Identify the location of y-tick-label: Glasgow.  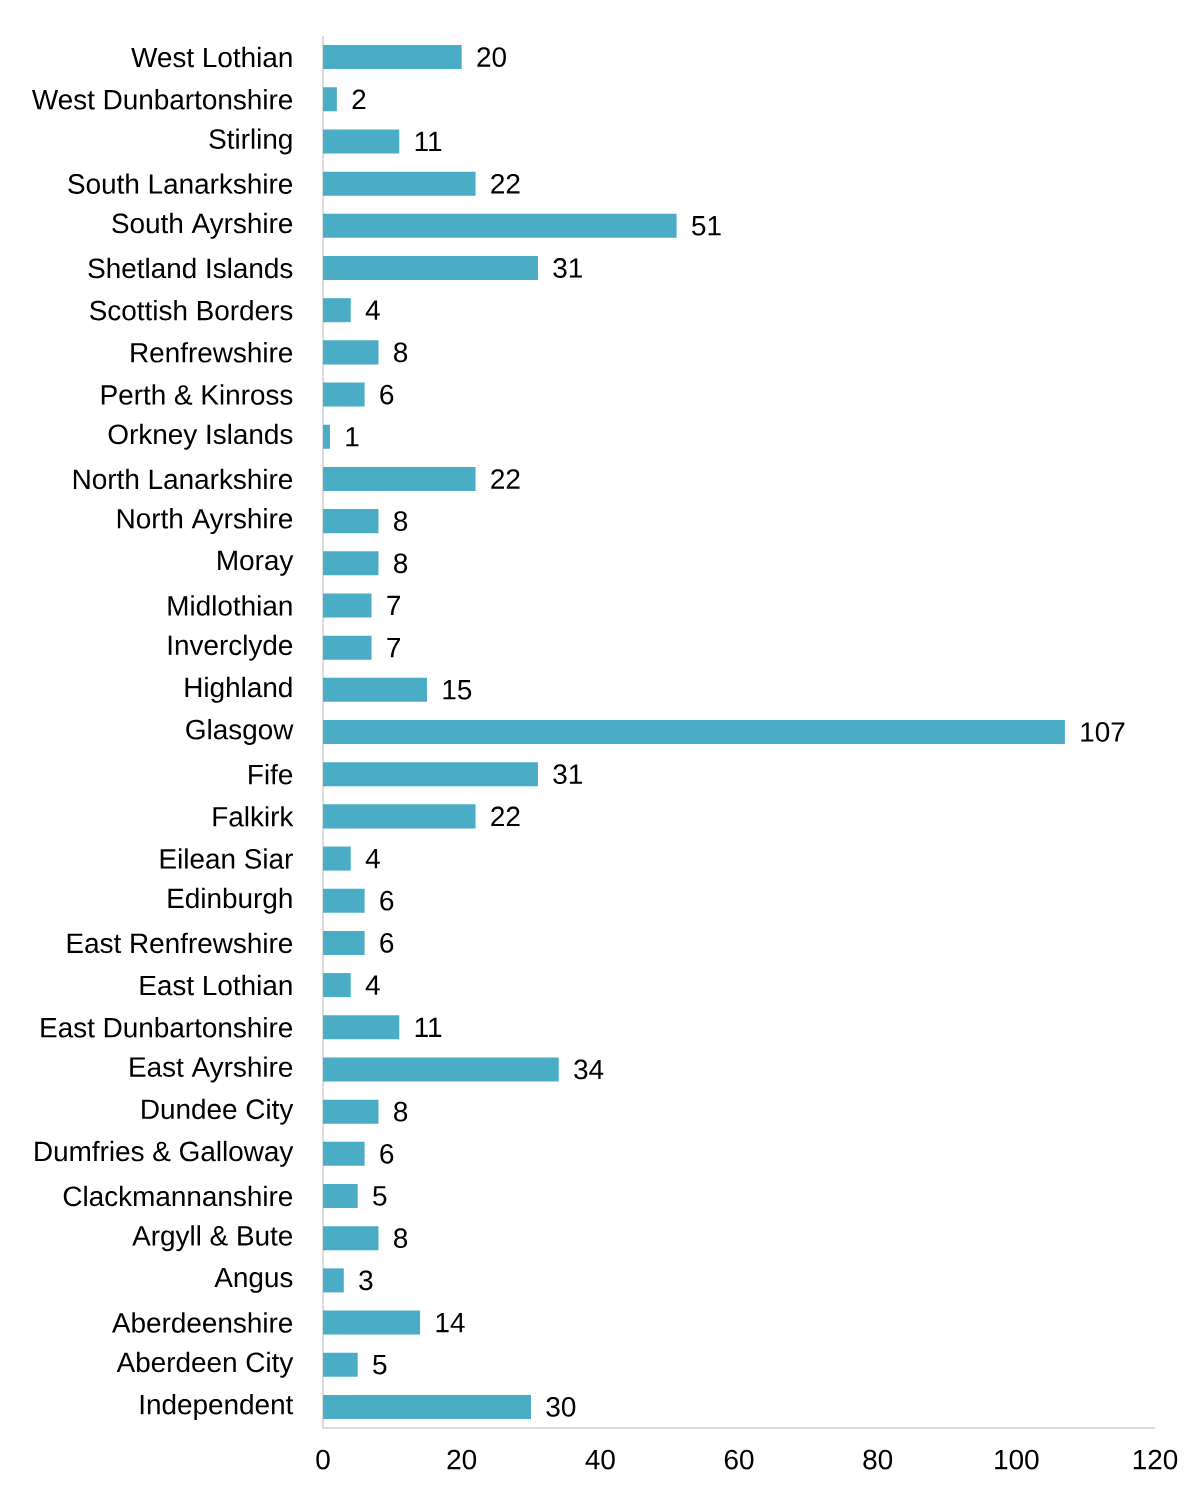
(240, 732).